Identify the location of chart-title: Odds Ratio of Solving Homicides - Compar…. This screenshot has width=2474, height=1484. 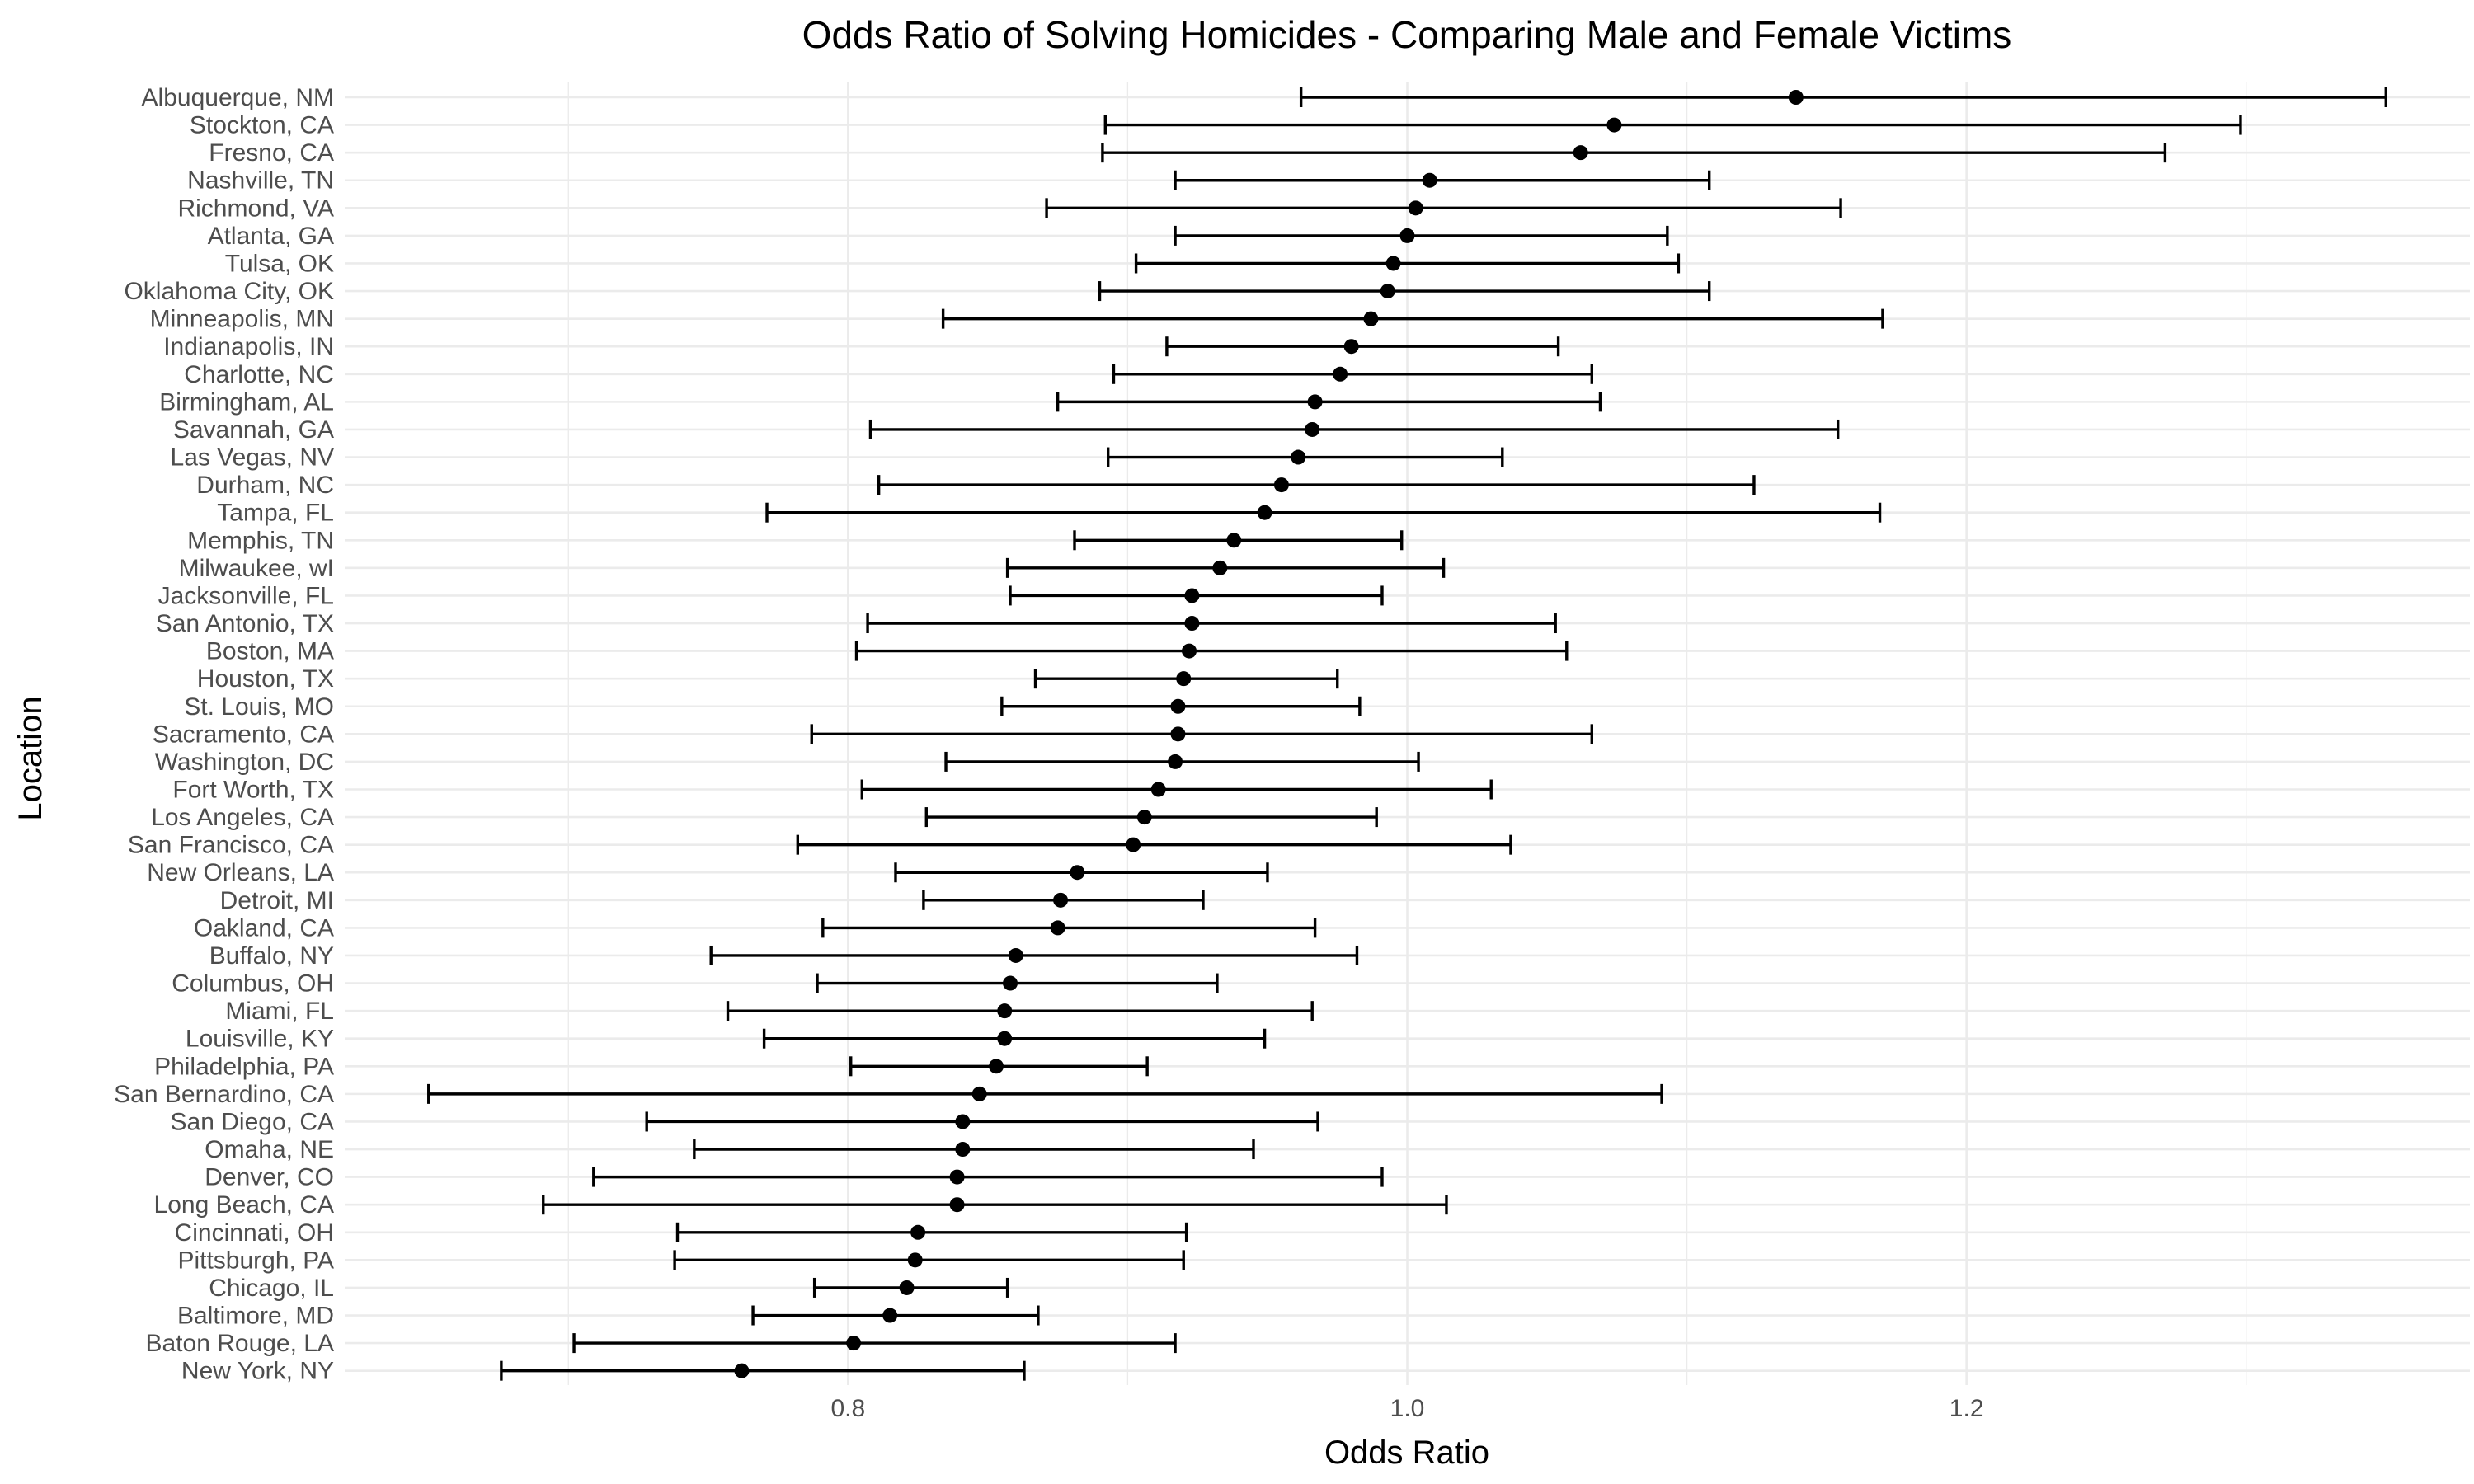
(1407, 34).